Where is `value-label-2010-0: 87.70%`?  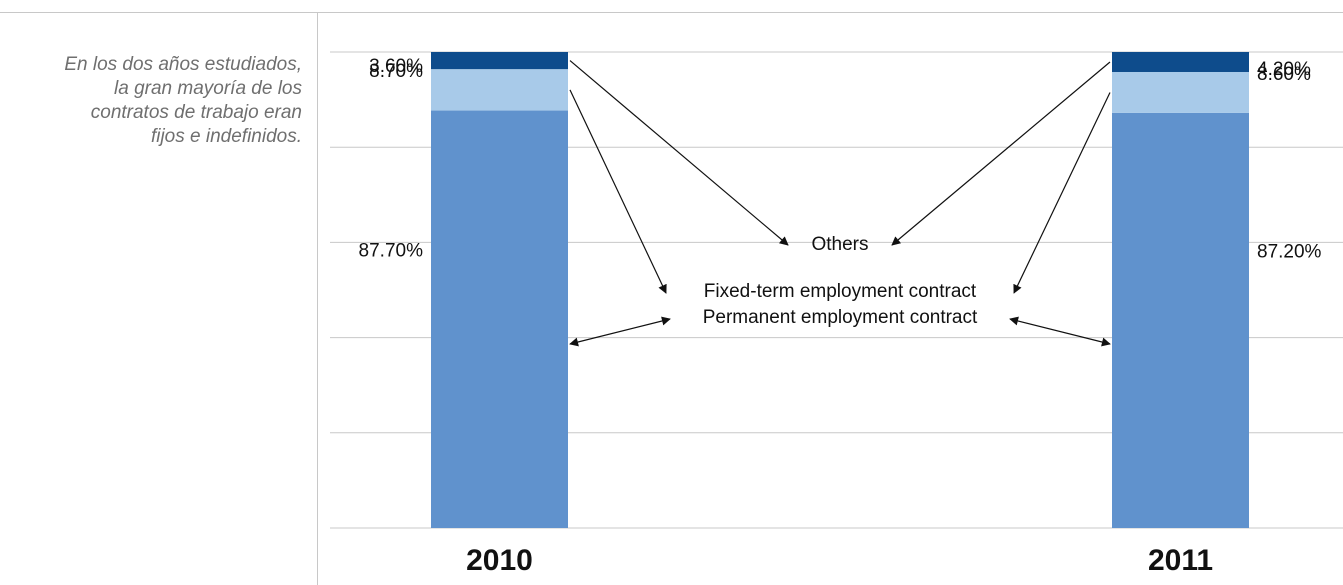
value-label-2010-0: 87.70% is located at coordinates (391, 250).